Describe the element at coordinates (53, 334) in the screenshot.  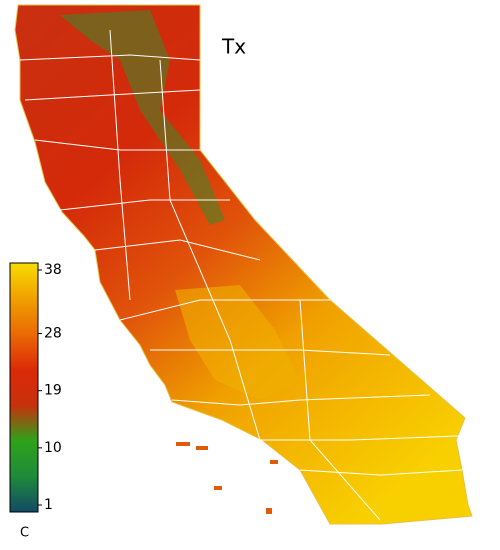
I see `colorbar-tick-label: 28` at that location.